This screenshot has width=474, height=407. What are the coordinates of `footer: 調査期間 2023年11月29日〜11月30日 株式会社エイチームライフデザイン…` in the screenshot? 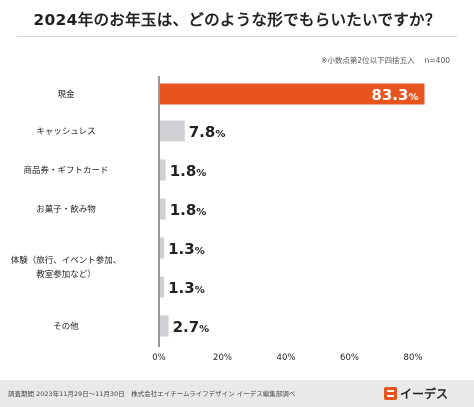 It's located at (237, 393).